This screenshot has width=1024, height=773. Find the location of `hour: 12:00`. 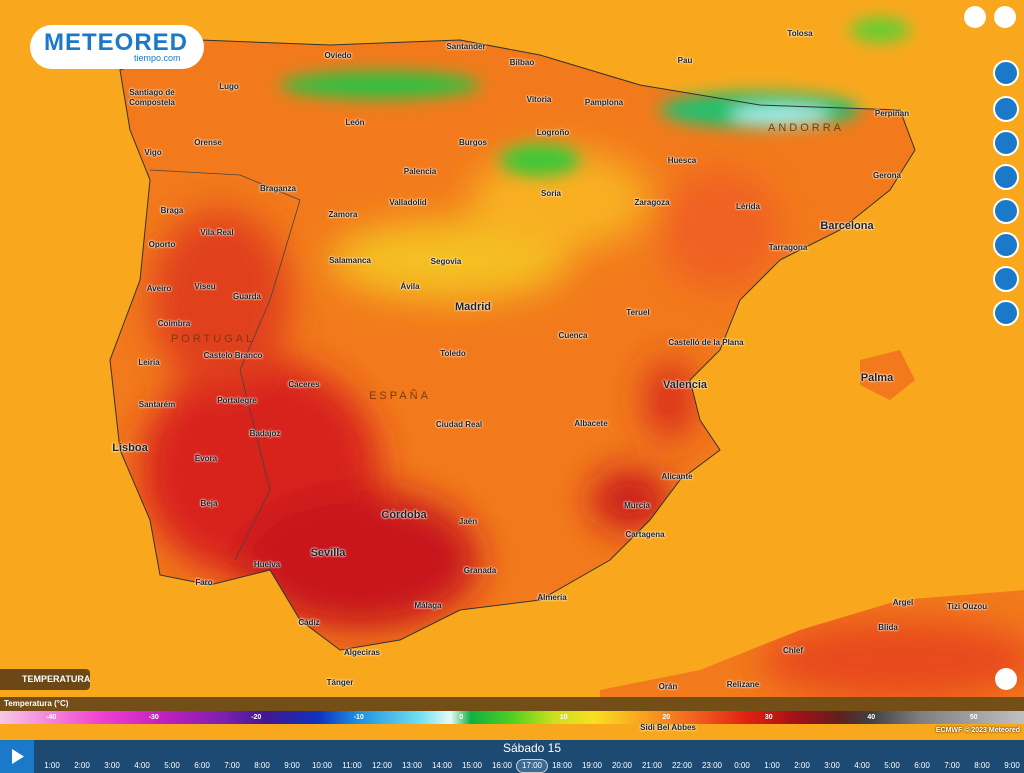

hour: 12:00 is located at coordinates (382, 765).